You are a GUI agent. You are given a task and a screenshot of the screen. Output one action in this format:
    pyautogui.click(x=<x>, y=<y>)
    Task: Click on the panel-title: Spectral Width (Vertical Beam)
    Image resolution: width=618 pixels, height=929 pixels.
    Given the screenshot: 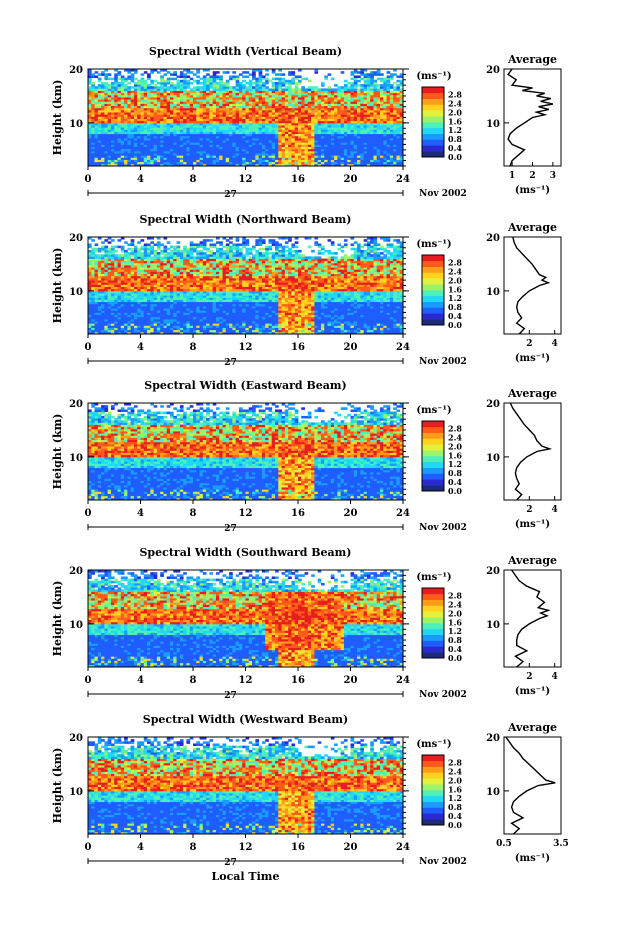 What is the action you would take?
    pyautogui.click(x=245, y=51)
    